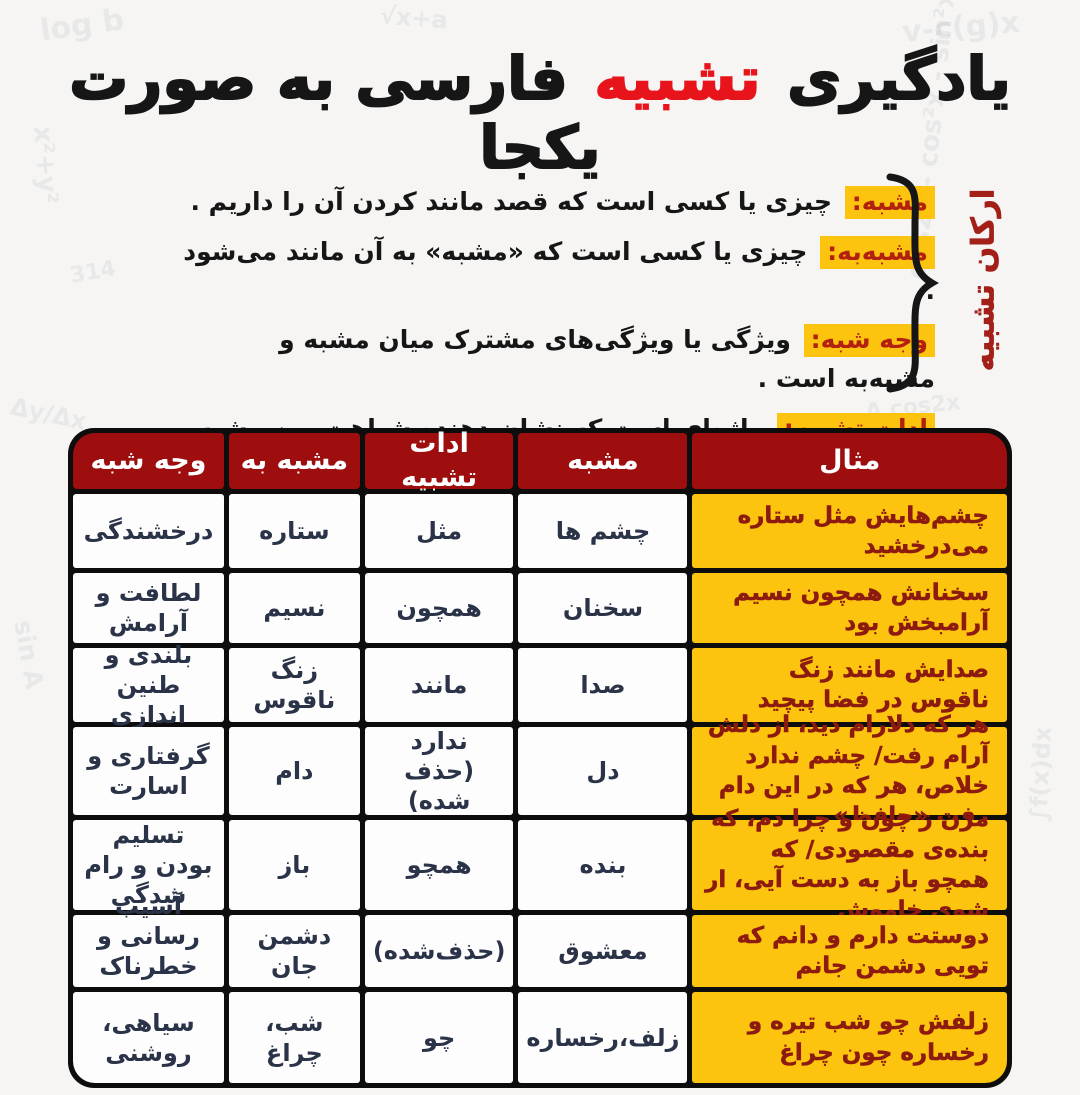 This screenshot has height=1095, width=1080. What do you see at coordinates (28, 654) in the screenshot?
I see `math-doodle: sin A` at bounding box center [28, 654].